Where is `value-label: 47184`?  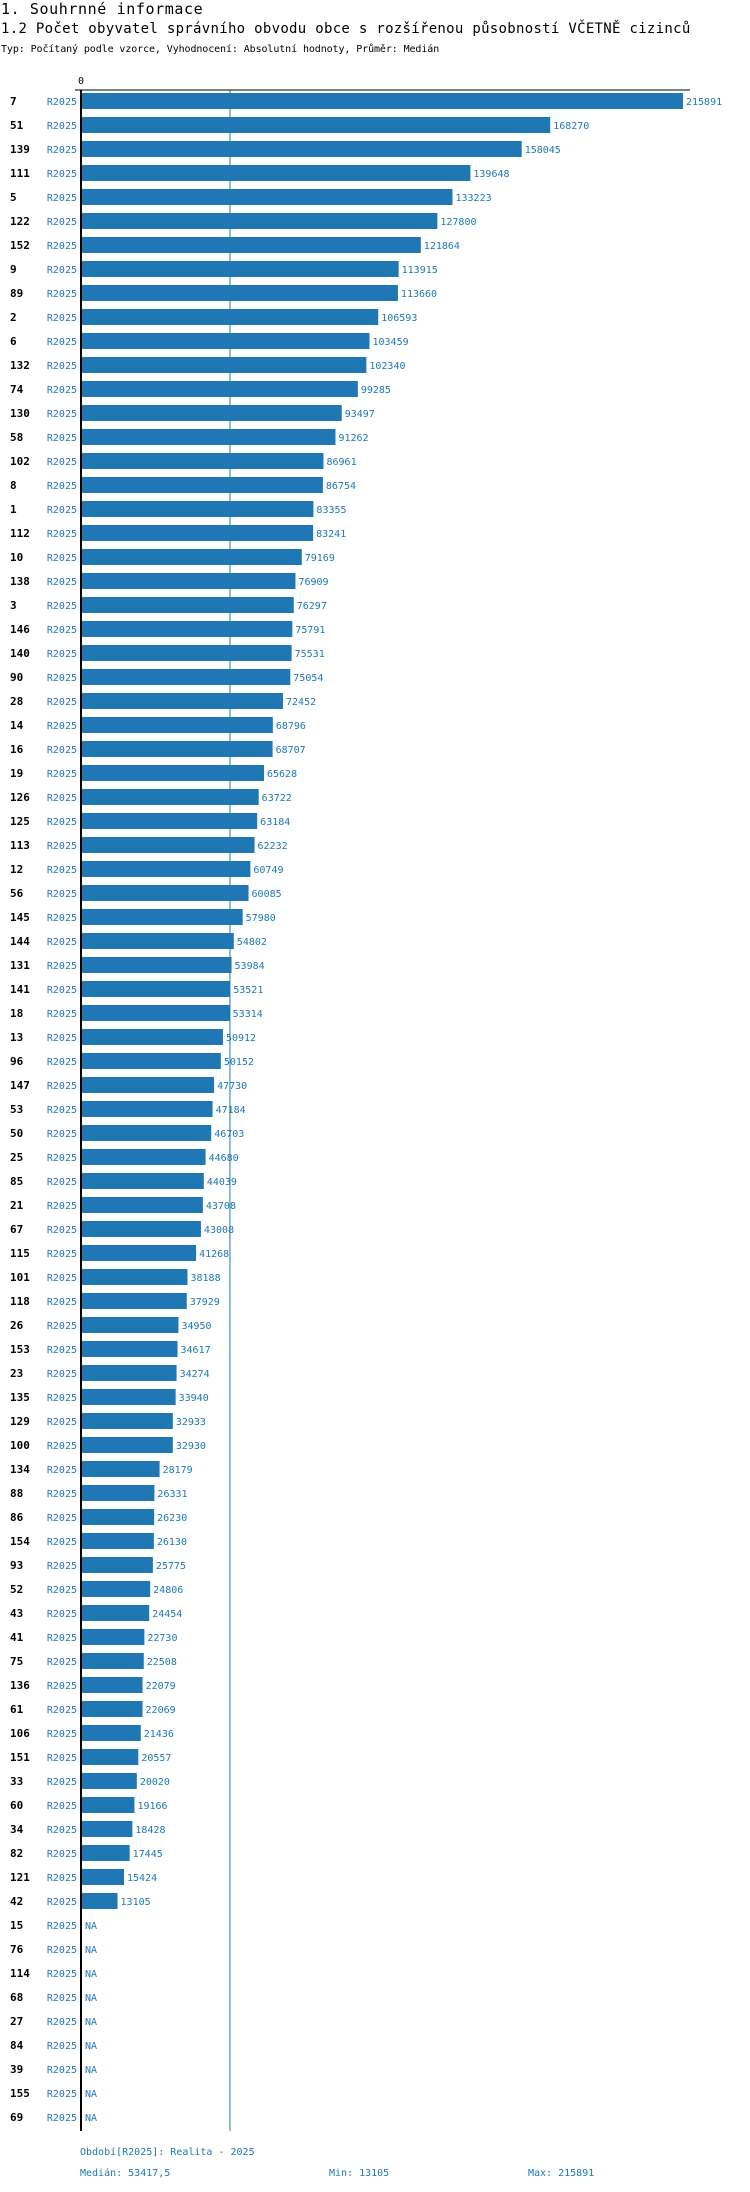 value-label: 47184 is located at coordinates (231, 1110).